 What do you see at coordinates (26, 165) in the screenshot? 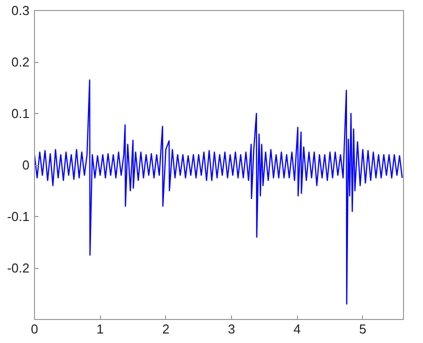
I see `y-tick-label: 0` at bounding box center [26, 165].